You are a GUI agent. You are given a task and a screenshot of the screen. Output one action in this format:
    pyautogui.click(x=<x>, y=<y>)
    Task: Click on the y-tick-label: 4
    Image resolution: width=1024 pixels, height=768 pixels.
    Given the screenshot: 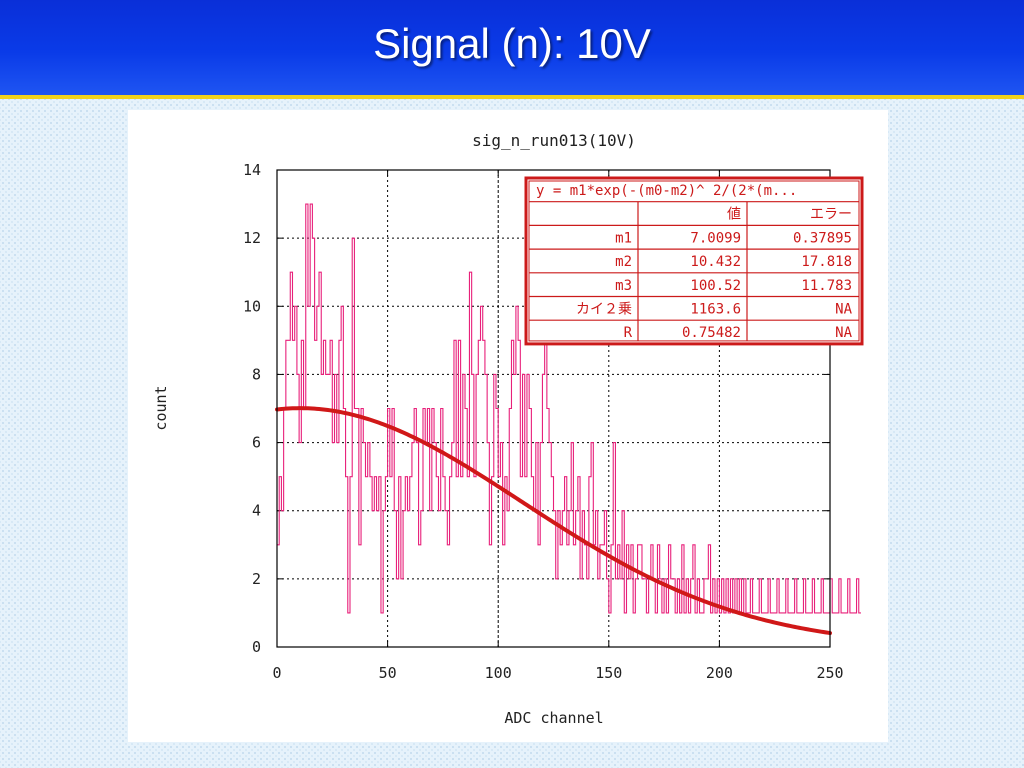 What is the action you would take?
    pyautogui.click(x=256, y=511)
    